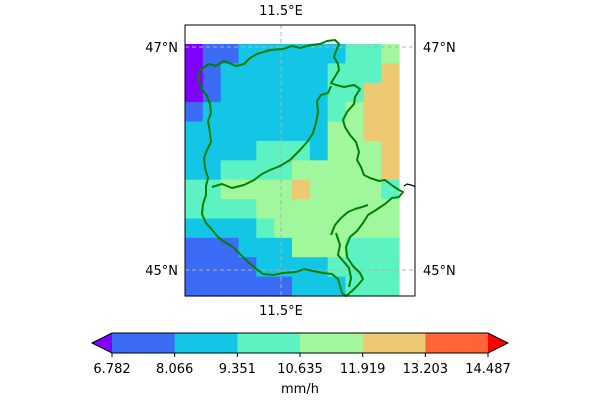  What do you see at coordinates (161, 48) in the screenshot?
I see `left-latitude-label-47n: 47°N` at bounding box center [161, 48].